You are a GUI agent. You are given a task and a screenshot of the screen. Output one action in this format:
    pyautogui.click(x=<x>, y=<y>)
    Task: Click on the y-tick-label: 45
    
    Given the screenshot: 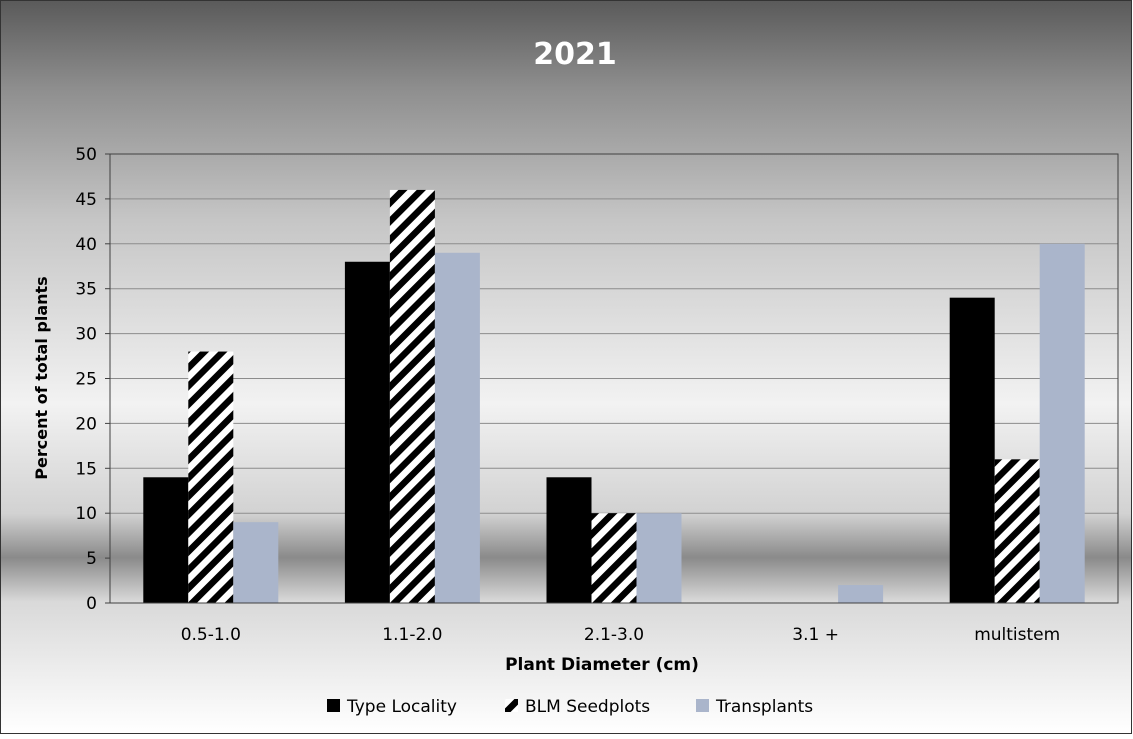 What is the action you would take?
    pyautogui.click(x=86, y=200)
    